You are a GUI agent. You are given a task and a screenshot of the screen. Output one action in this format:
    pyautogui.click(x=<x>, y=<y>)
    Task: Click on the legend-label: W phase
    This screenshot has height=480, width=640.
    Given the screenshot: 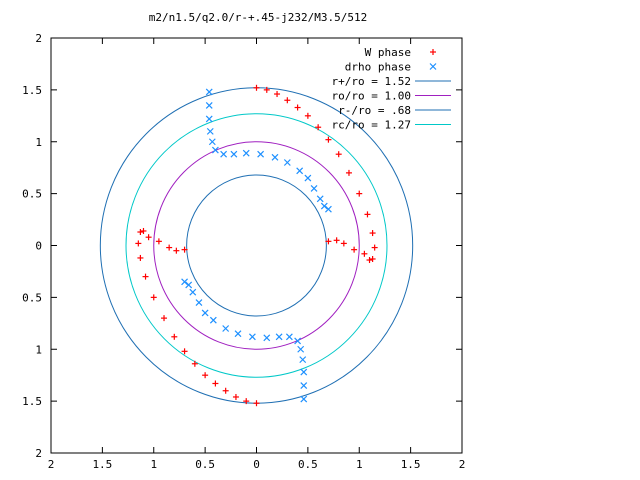 What is the action you would take?
    pyautogui.click(x=388, y=52)
    